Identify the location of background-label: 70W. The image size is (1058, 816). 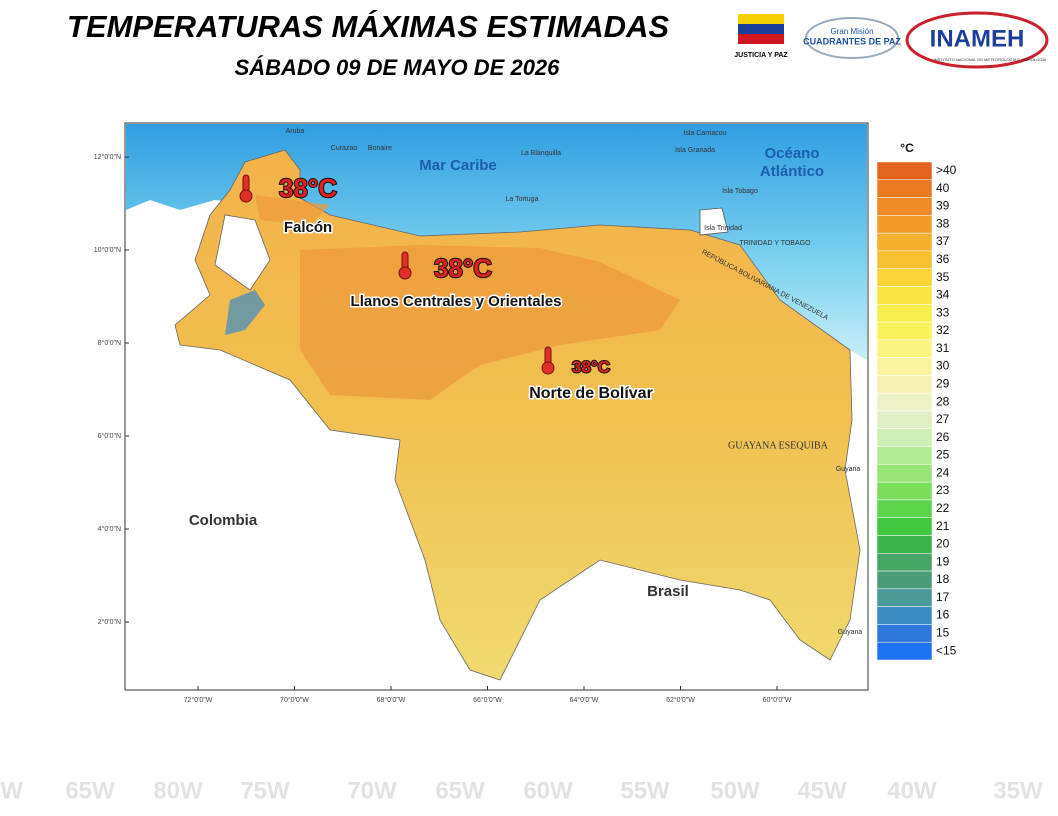
(372, 790).